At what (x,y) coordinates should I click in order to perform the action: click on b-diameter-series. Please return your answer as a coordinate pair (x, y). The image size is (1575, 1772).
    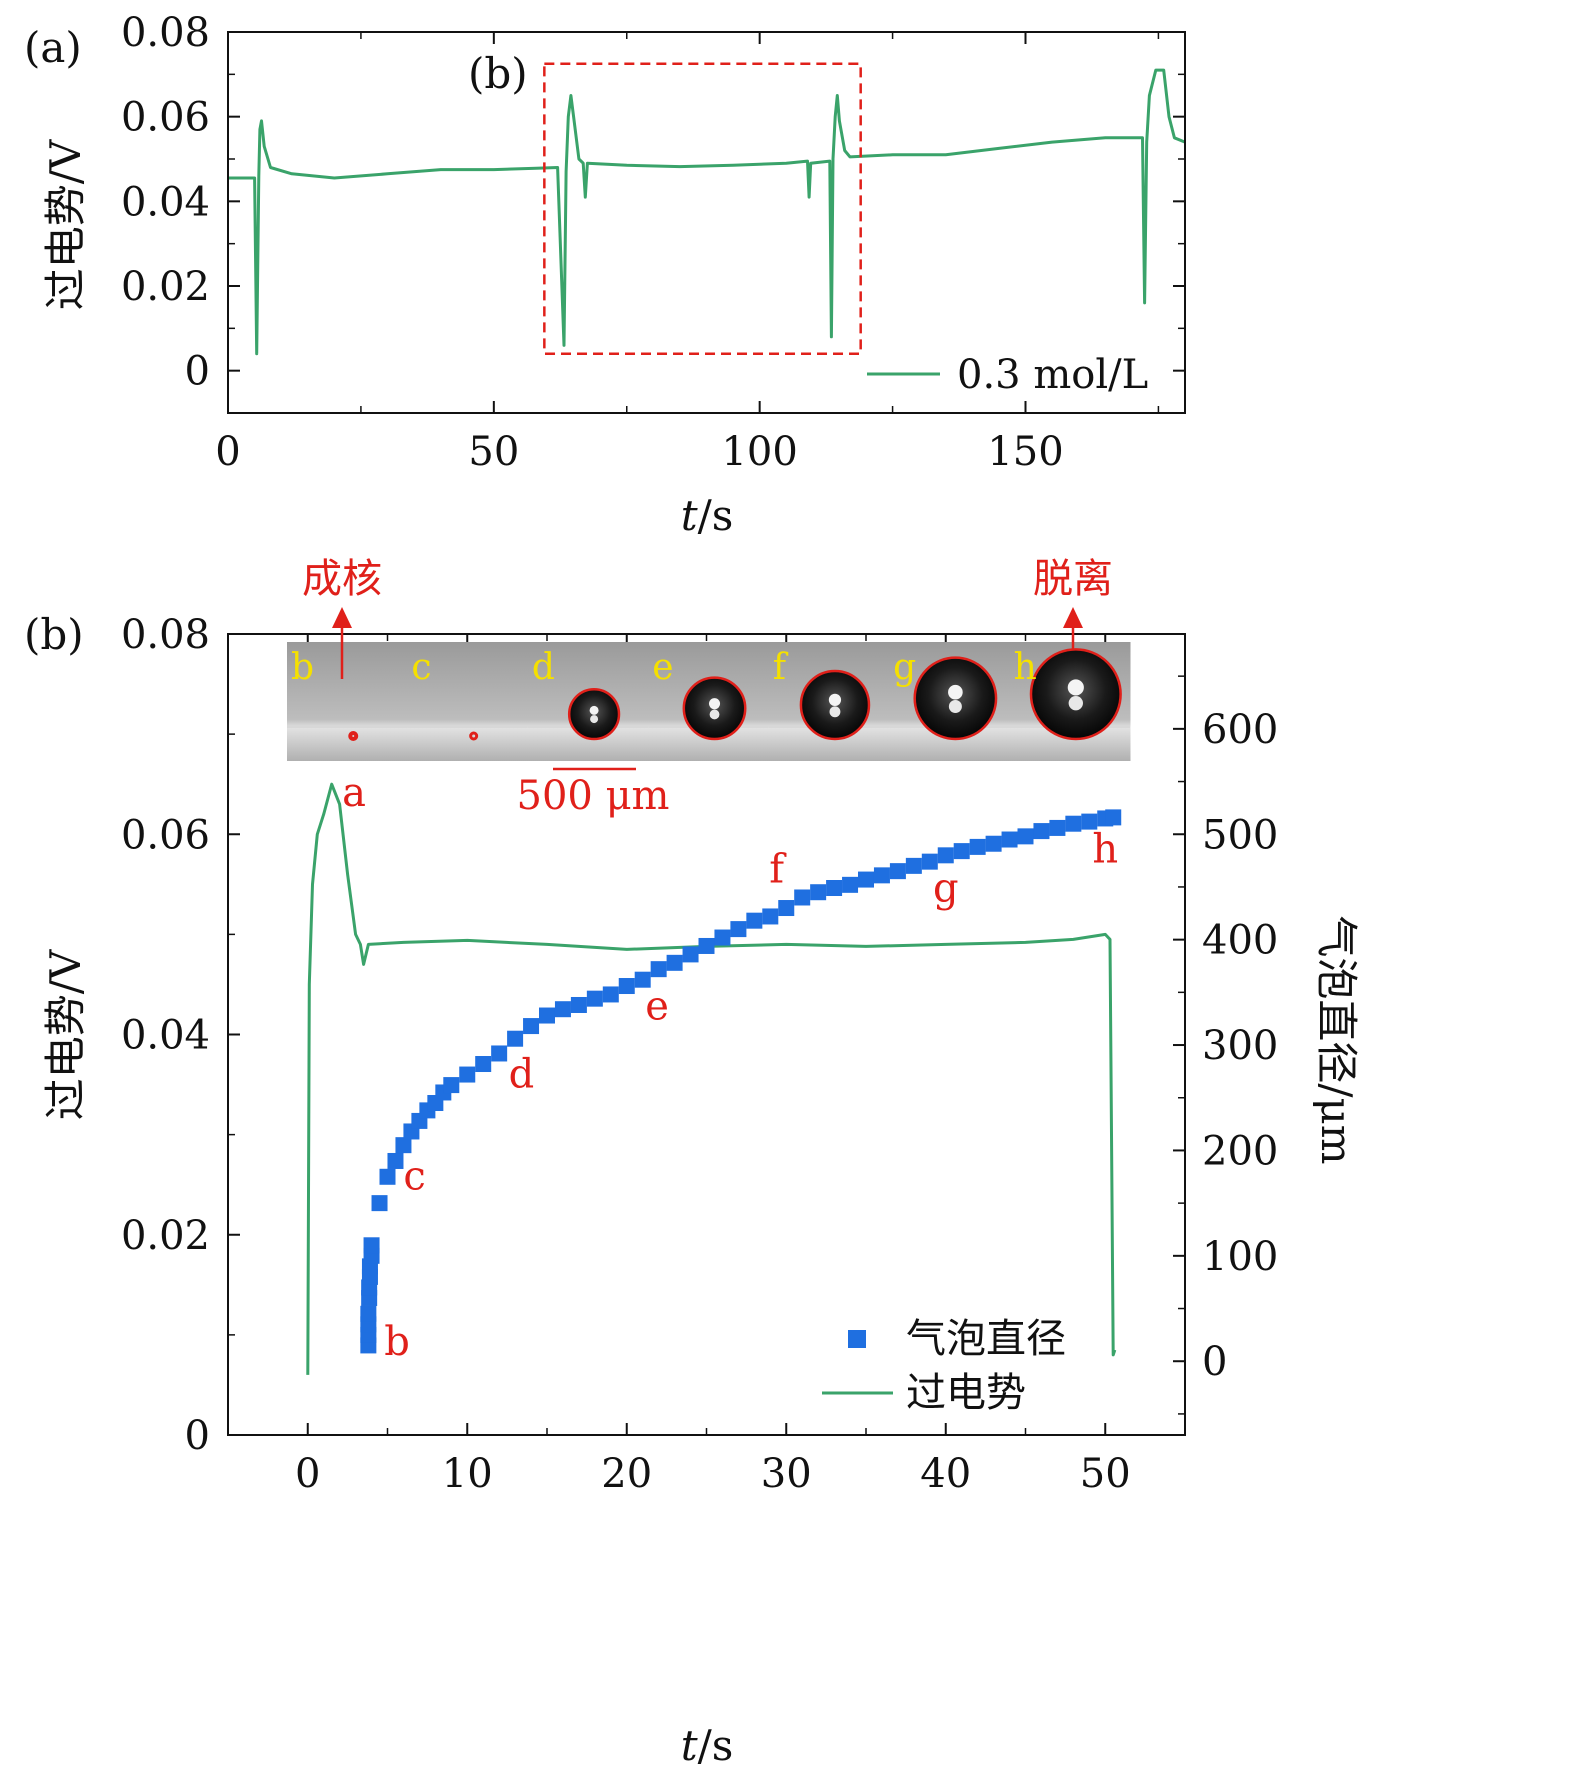
    Looking at the image, I should click on (741, 1081).